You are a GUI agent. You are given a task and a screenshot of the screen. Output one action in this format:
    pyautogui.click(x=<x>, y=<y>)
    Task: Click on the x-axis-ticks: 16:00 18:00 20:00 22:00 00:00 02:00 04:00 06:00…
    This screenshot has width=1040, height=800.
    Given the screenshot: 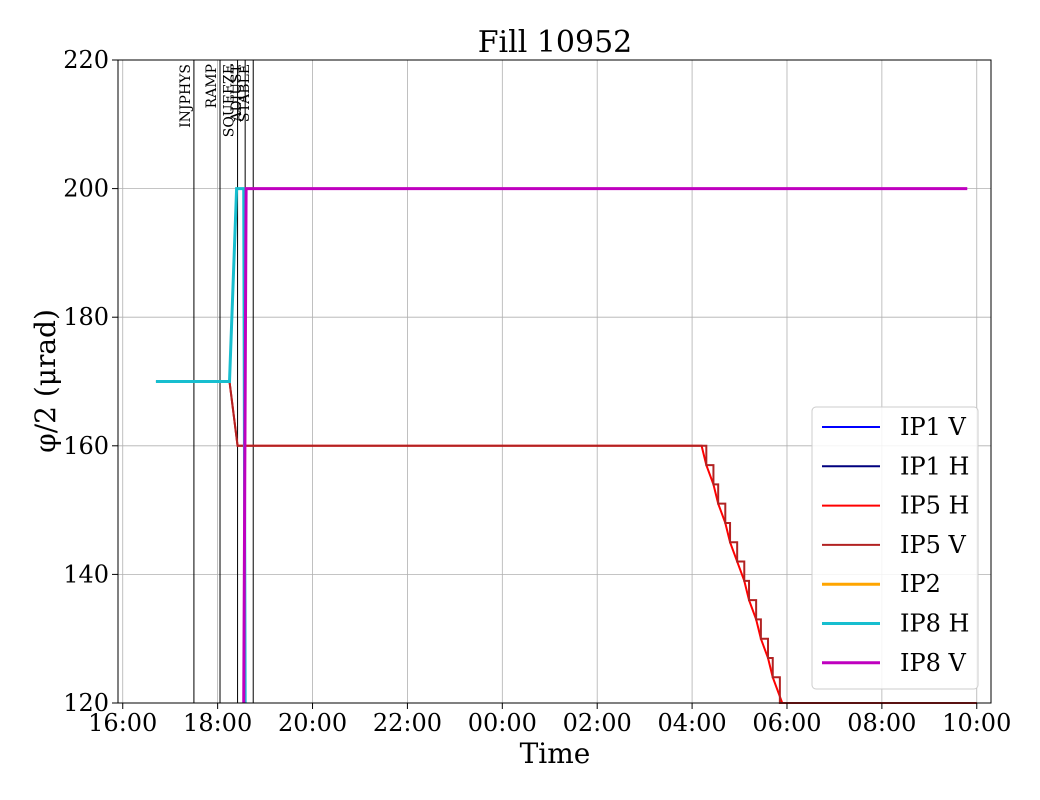 What is the action you would take?
    pyautogui.click(x=549, y=720)
    